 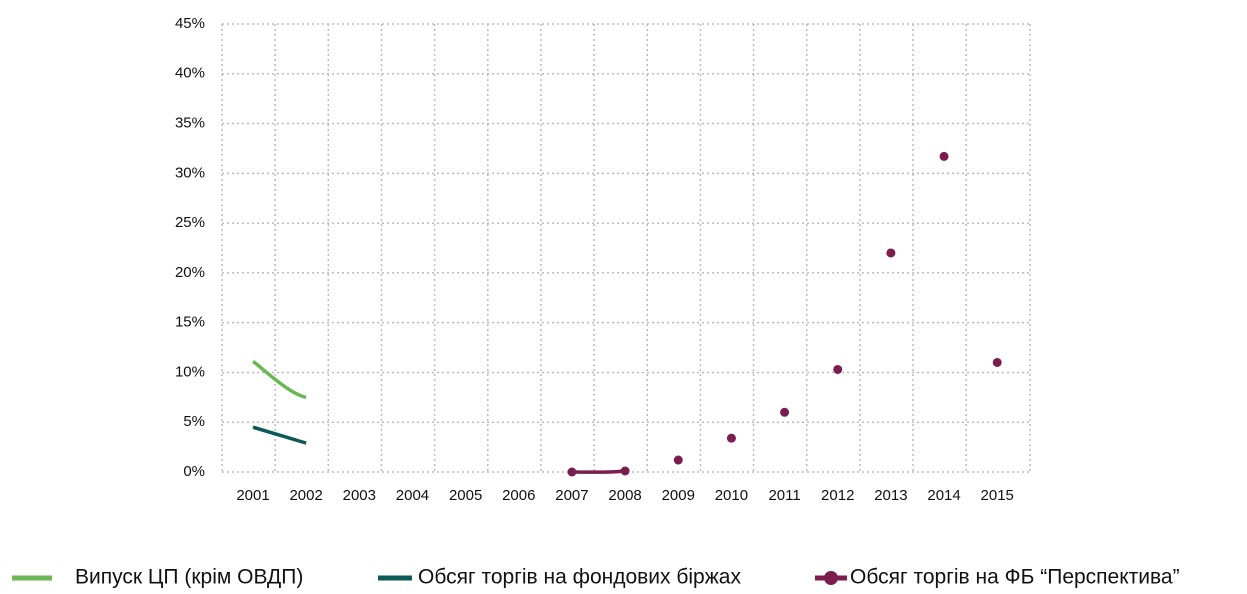 What do you see at coordinates (831, 578) in the screenshot?
I see `legend-marker` at bounding box center [831, 578].